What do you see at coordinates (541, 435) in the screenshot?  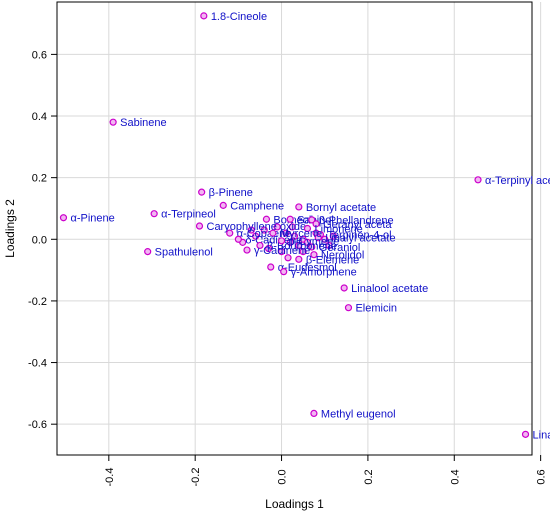 I see `point-label: Linalool` at bounding box center [541, 435].